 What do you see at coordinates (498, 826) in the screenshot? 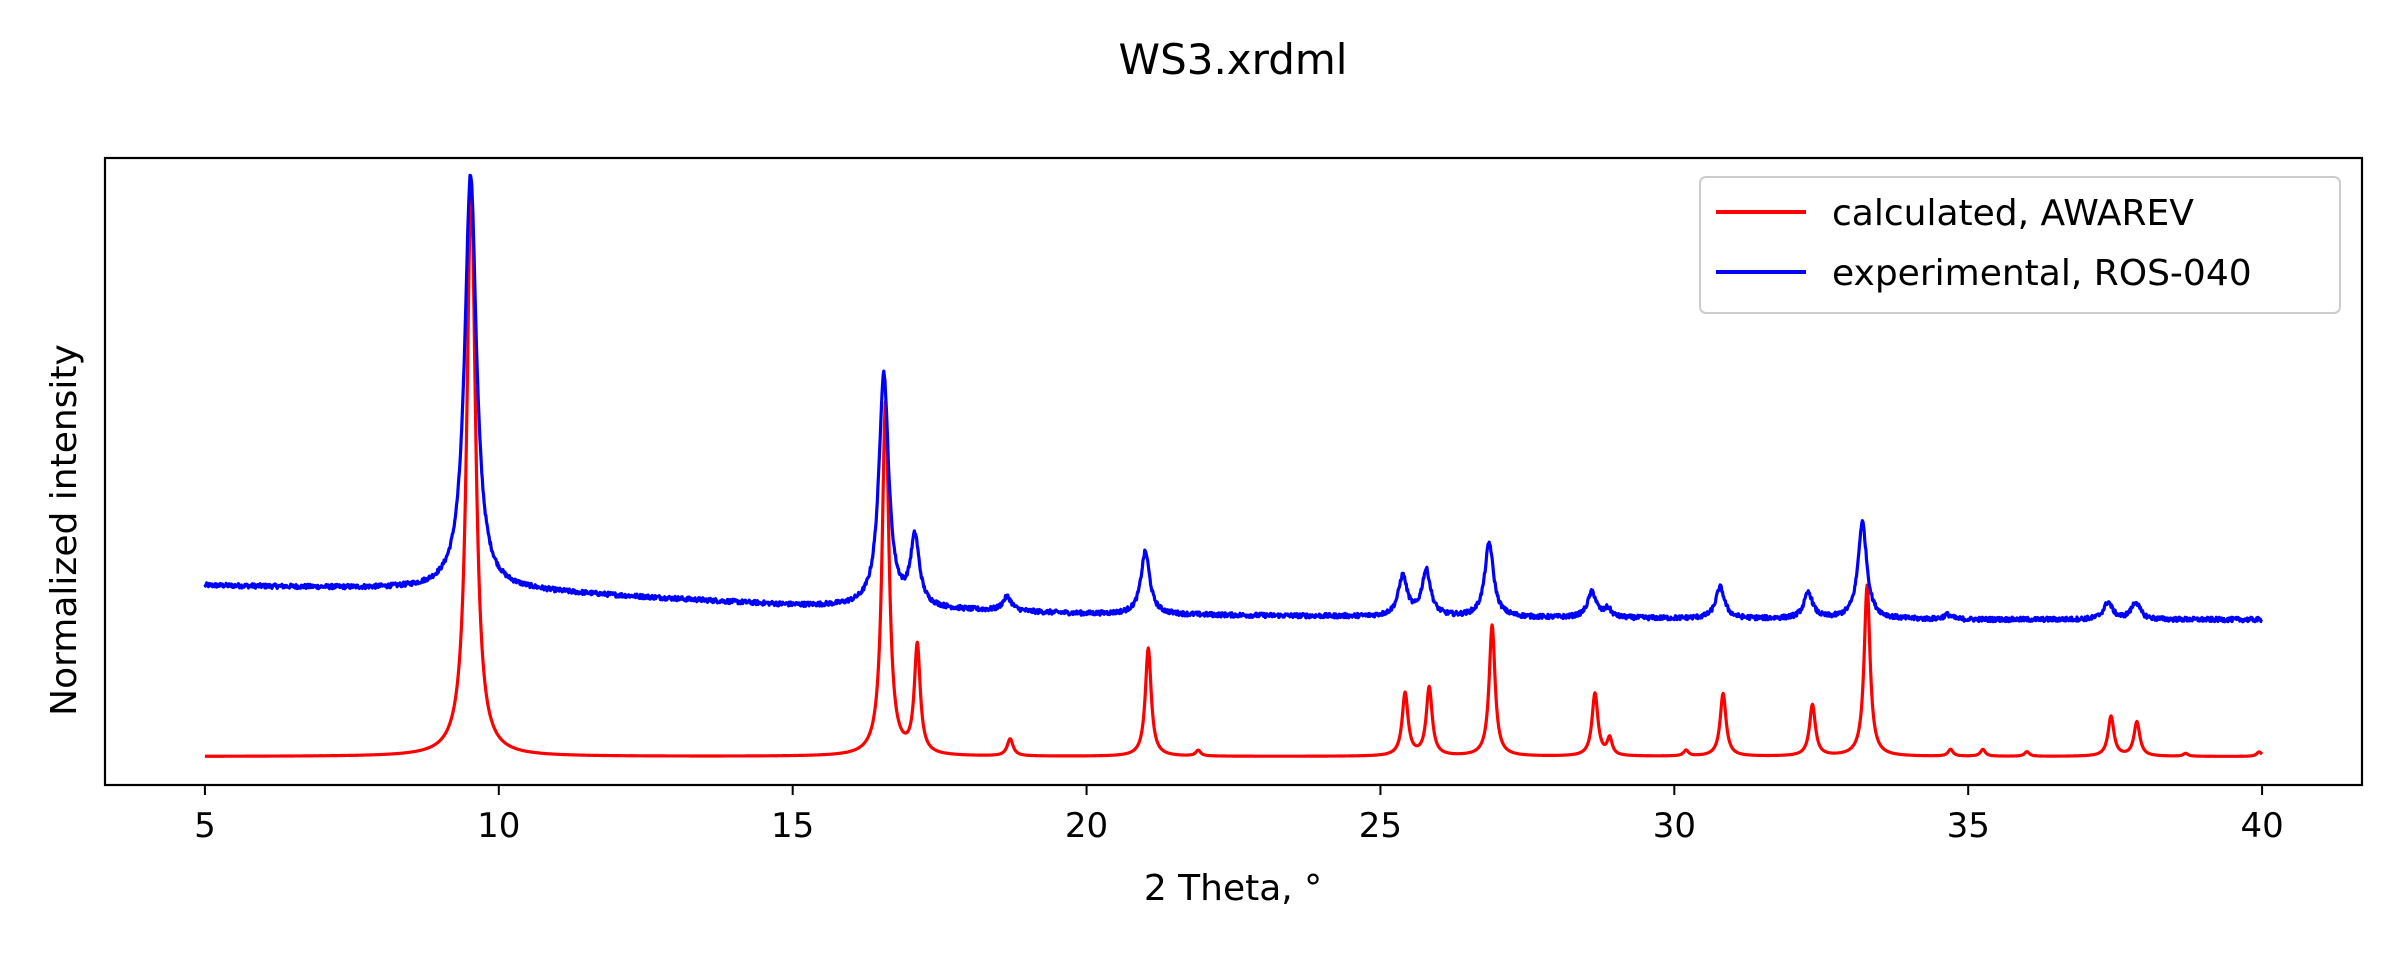
I see `x-tick-label: 10` at bounding box center [498, 826].